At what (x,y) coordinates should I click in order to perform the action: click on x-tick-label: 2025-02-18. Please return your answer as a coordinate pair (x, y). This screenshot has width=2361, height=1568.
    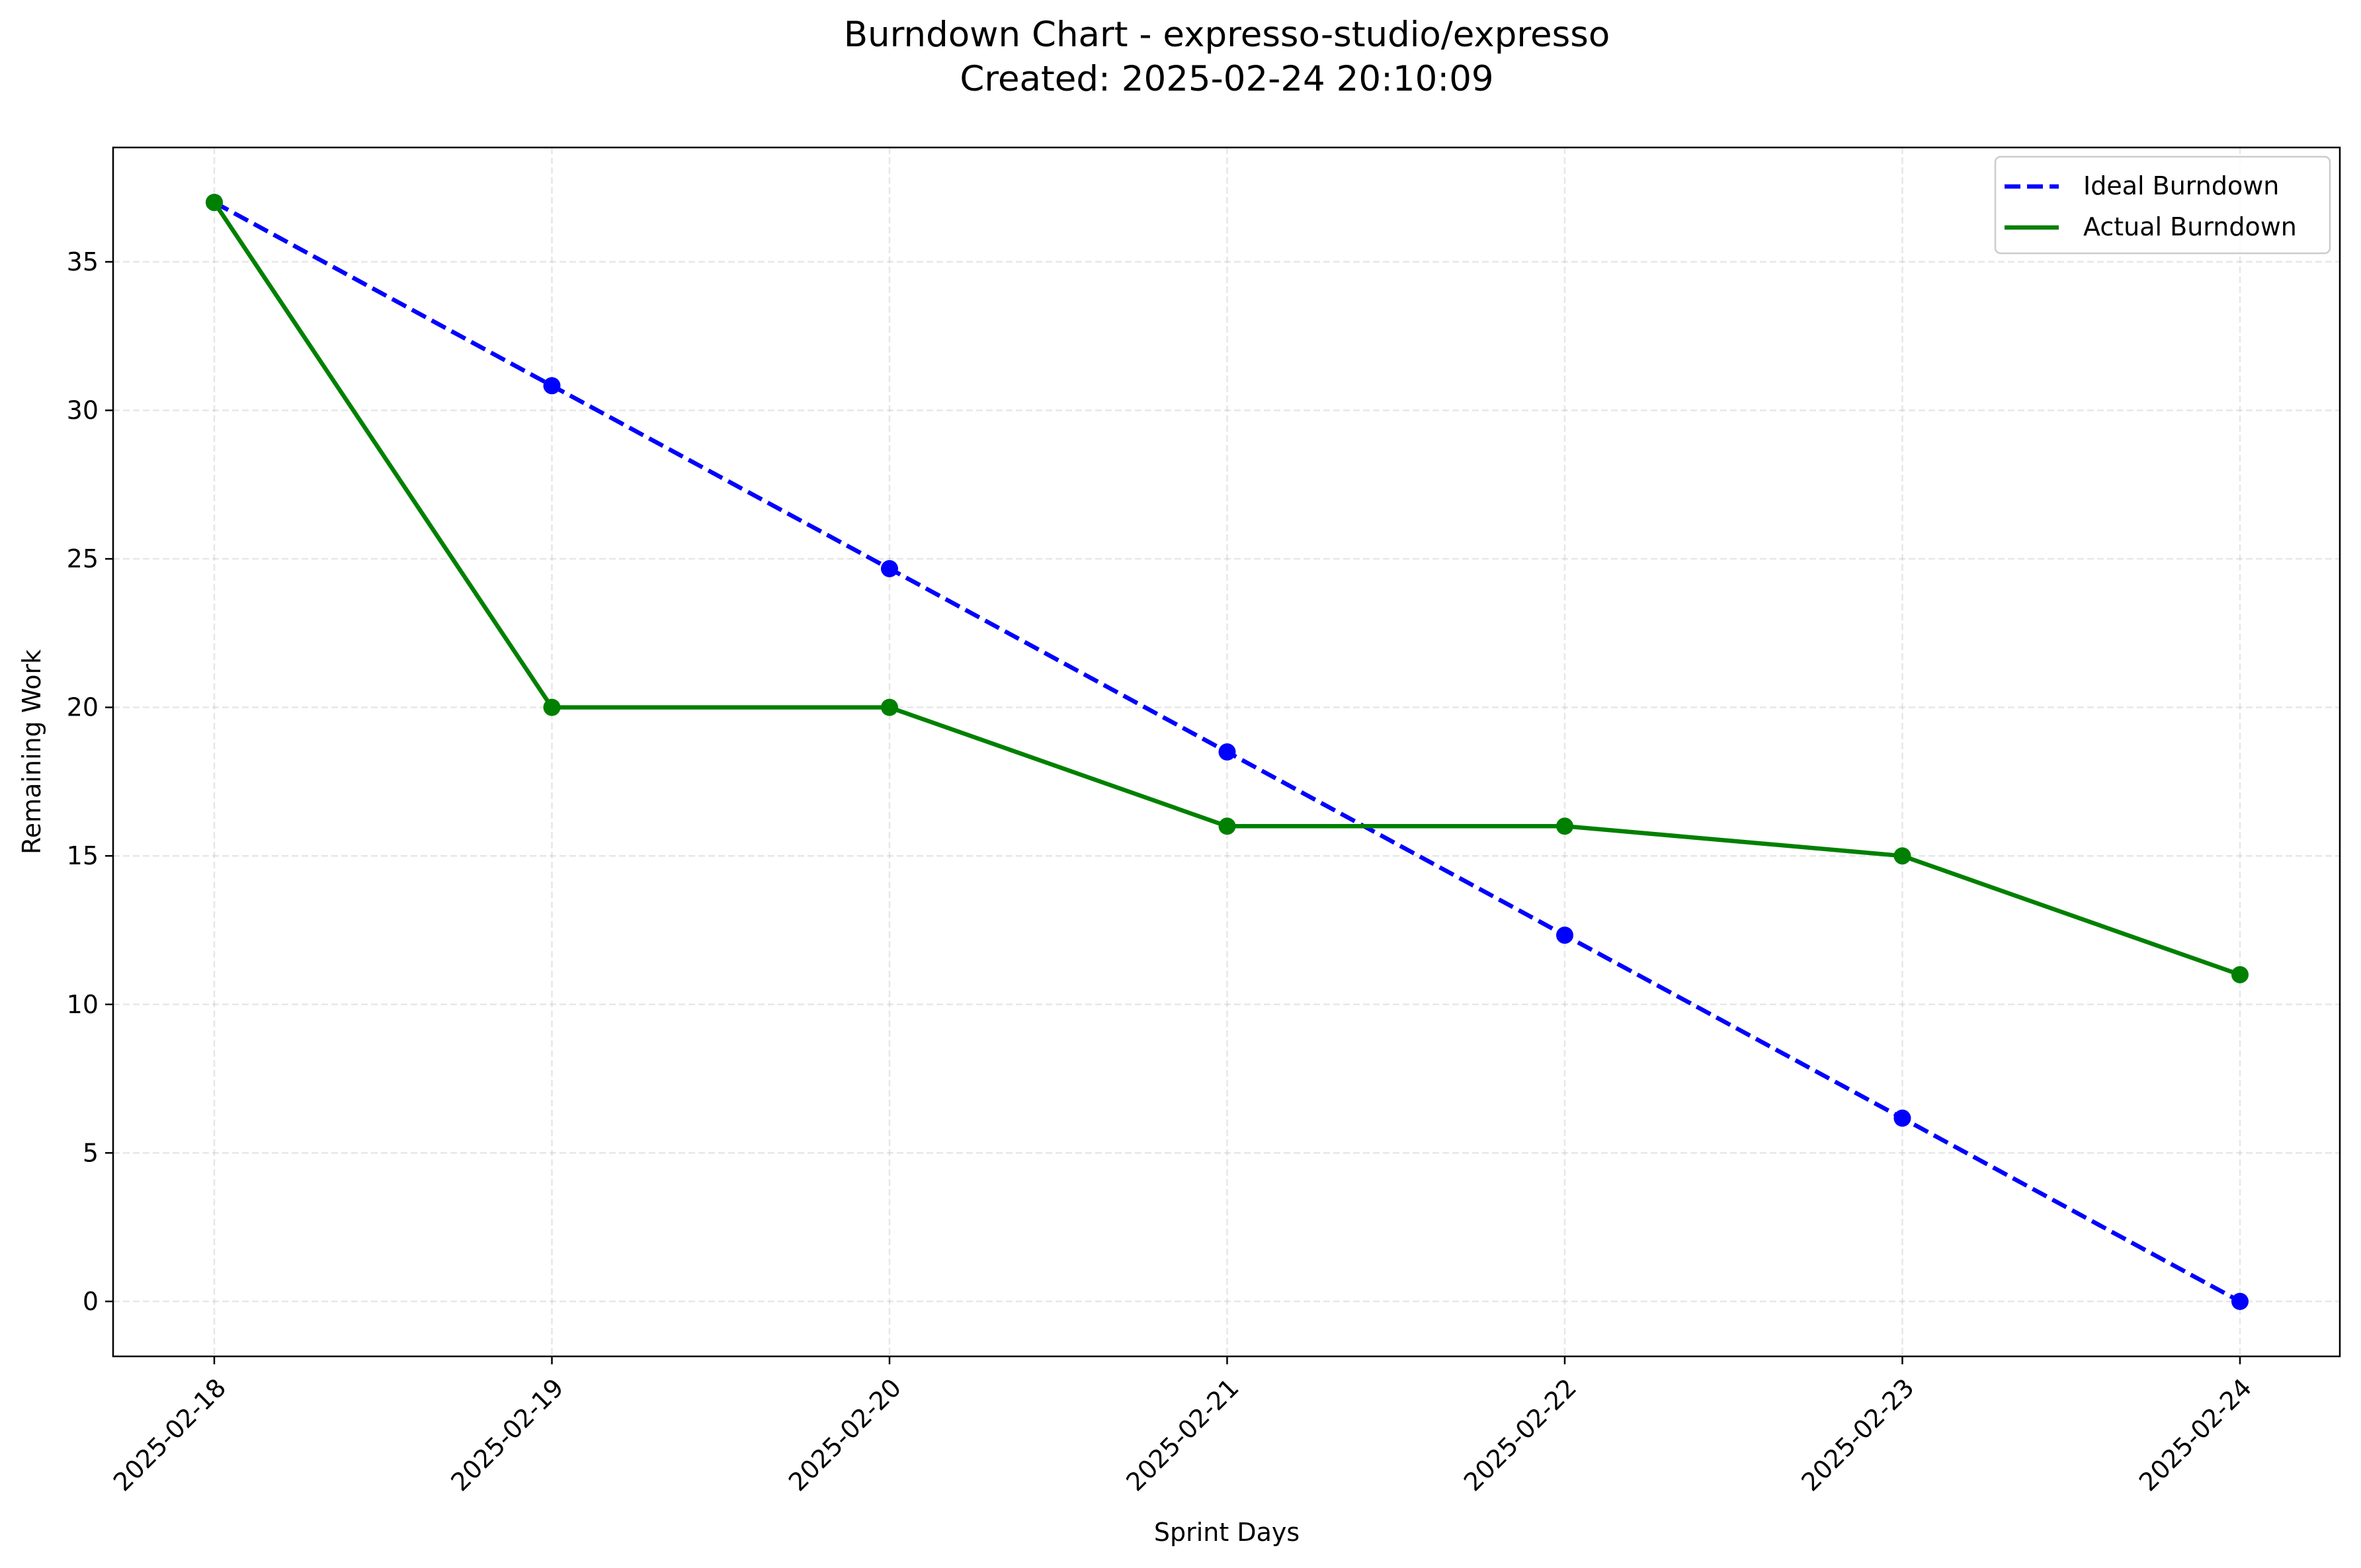
    Looking at the image, I should click on (169, 1435).